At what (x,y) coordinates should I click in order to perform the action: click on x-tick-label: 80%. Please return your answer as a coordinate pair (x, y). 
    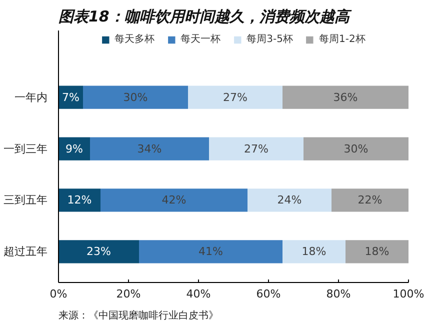
    Looking at the image, I should click on (338, 294).